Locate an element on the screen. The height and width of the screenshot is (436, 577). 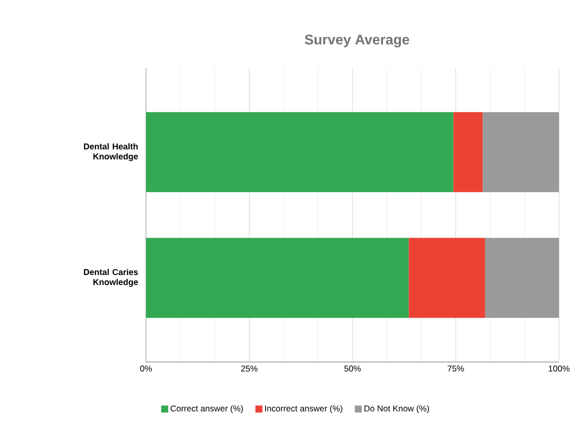
x-tick-label: 0% is located at coordinates (146, 369).